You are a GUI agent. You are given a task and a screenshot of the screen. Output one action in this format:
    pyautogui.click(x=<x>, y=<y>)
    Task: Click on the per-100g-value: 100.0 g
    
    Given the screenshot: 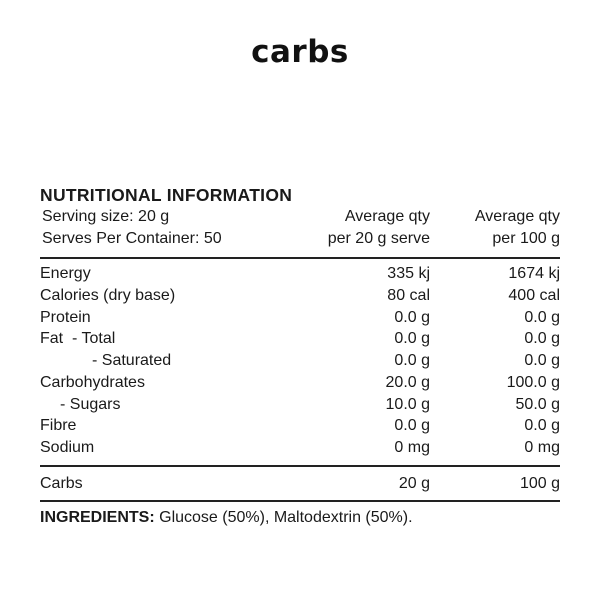 What is the action you would take?
    pyautogui.click(x=533, y=382)
    